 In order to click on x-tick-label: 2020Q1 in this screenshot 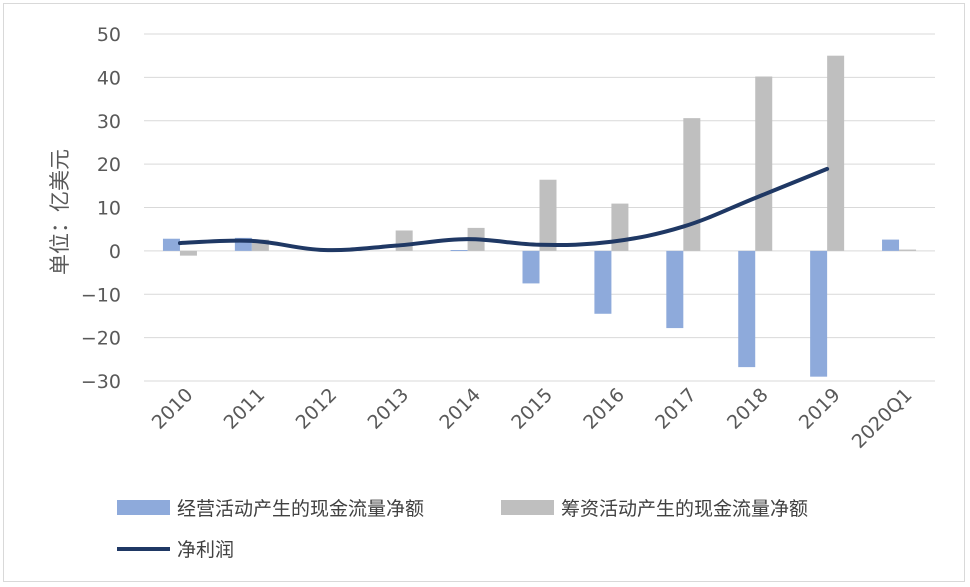, I will do `click(882, 418)`.